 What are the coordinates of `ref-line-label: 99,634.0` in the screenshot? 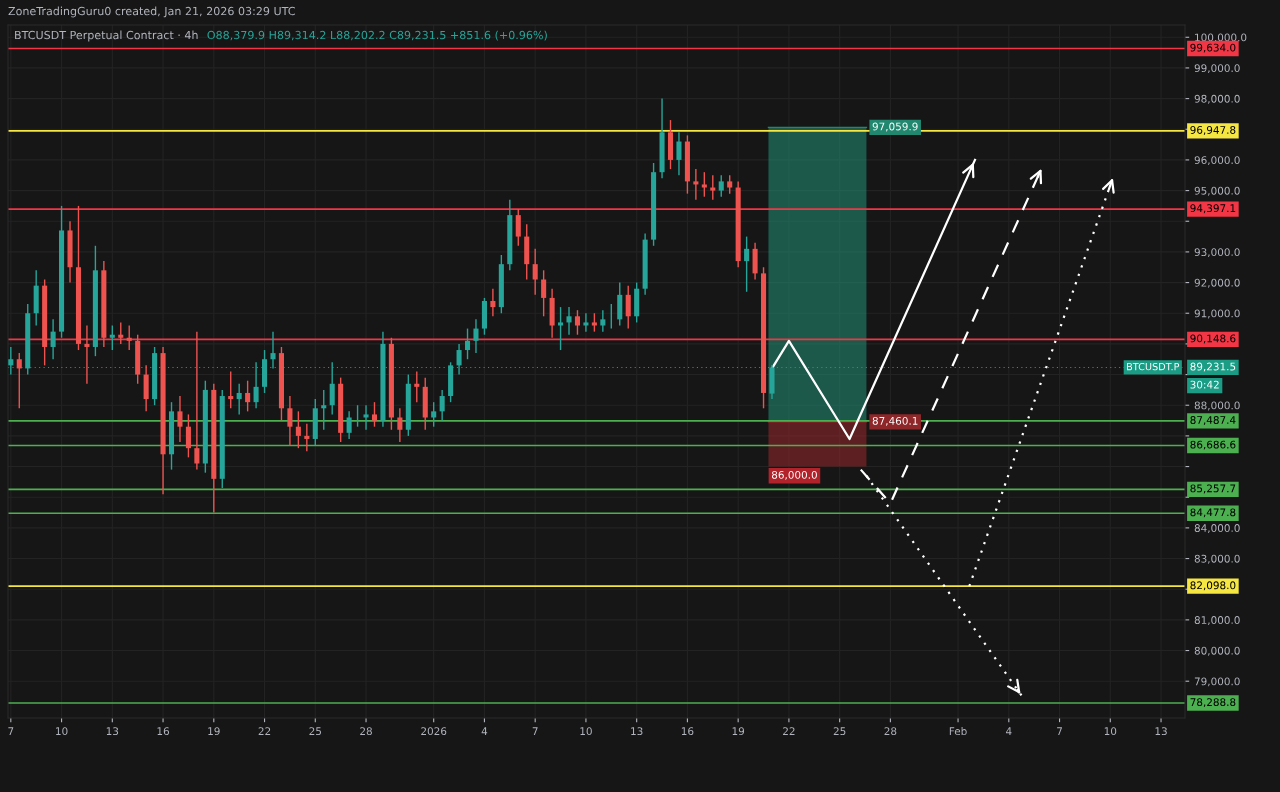 It's located at (1213, 48).